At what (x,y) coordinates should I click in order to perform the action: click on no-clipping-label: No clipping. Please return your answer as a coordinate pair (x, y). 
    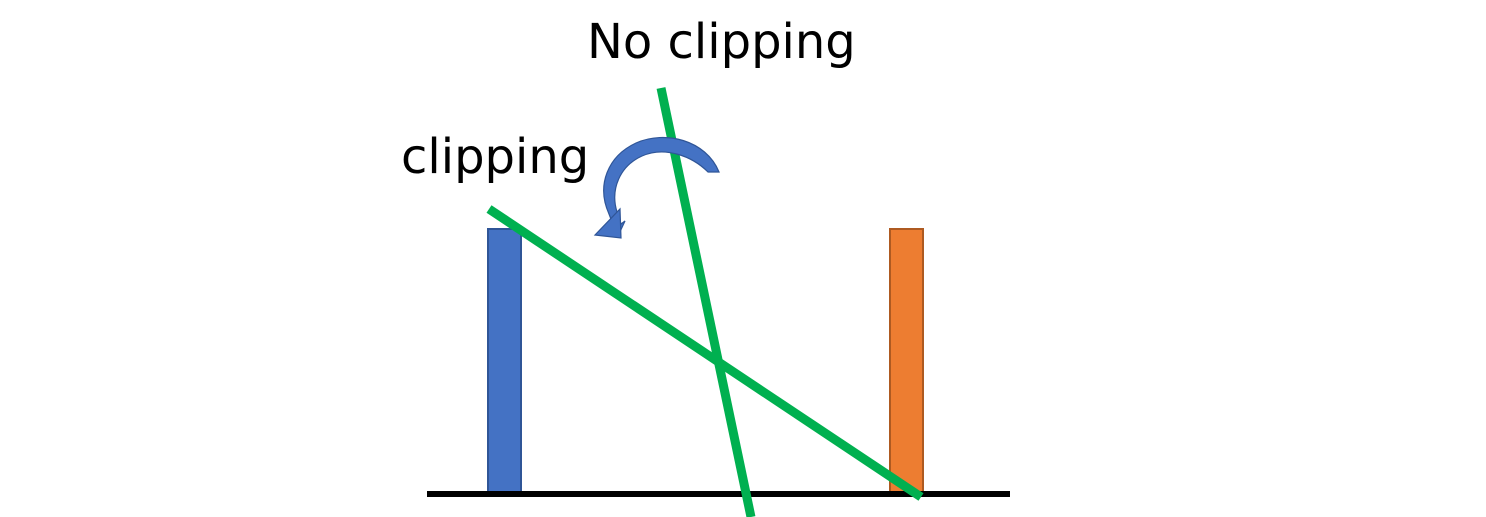
    Looking at the image, I should click on (721, 42).